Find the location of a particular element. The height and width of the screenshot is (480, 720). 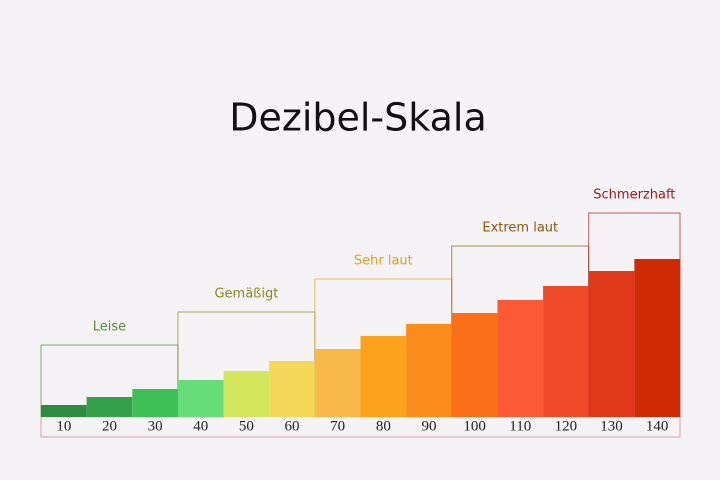

x-tick-label: 90 is located at coordinates (428, 426).